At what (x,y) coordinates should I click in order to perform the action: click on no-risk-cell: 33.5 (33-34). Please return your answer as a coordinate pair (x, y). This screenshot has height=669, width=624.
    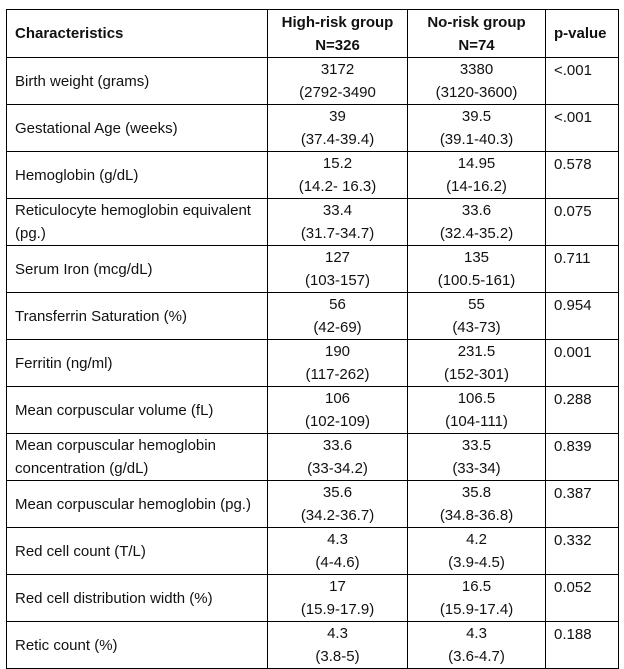
    Looking at the image, I should click on (476, 457).